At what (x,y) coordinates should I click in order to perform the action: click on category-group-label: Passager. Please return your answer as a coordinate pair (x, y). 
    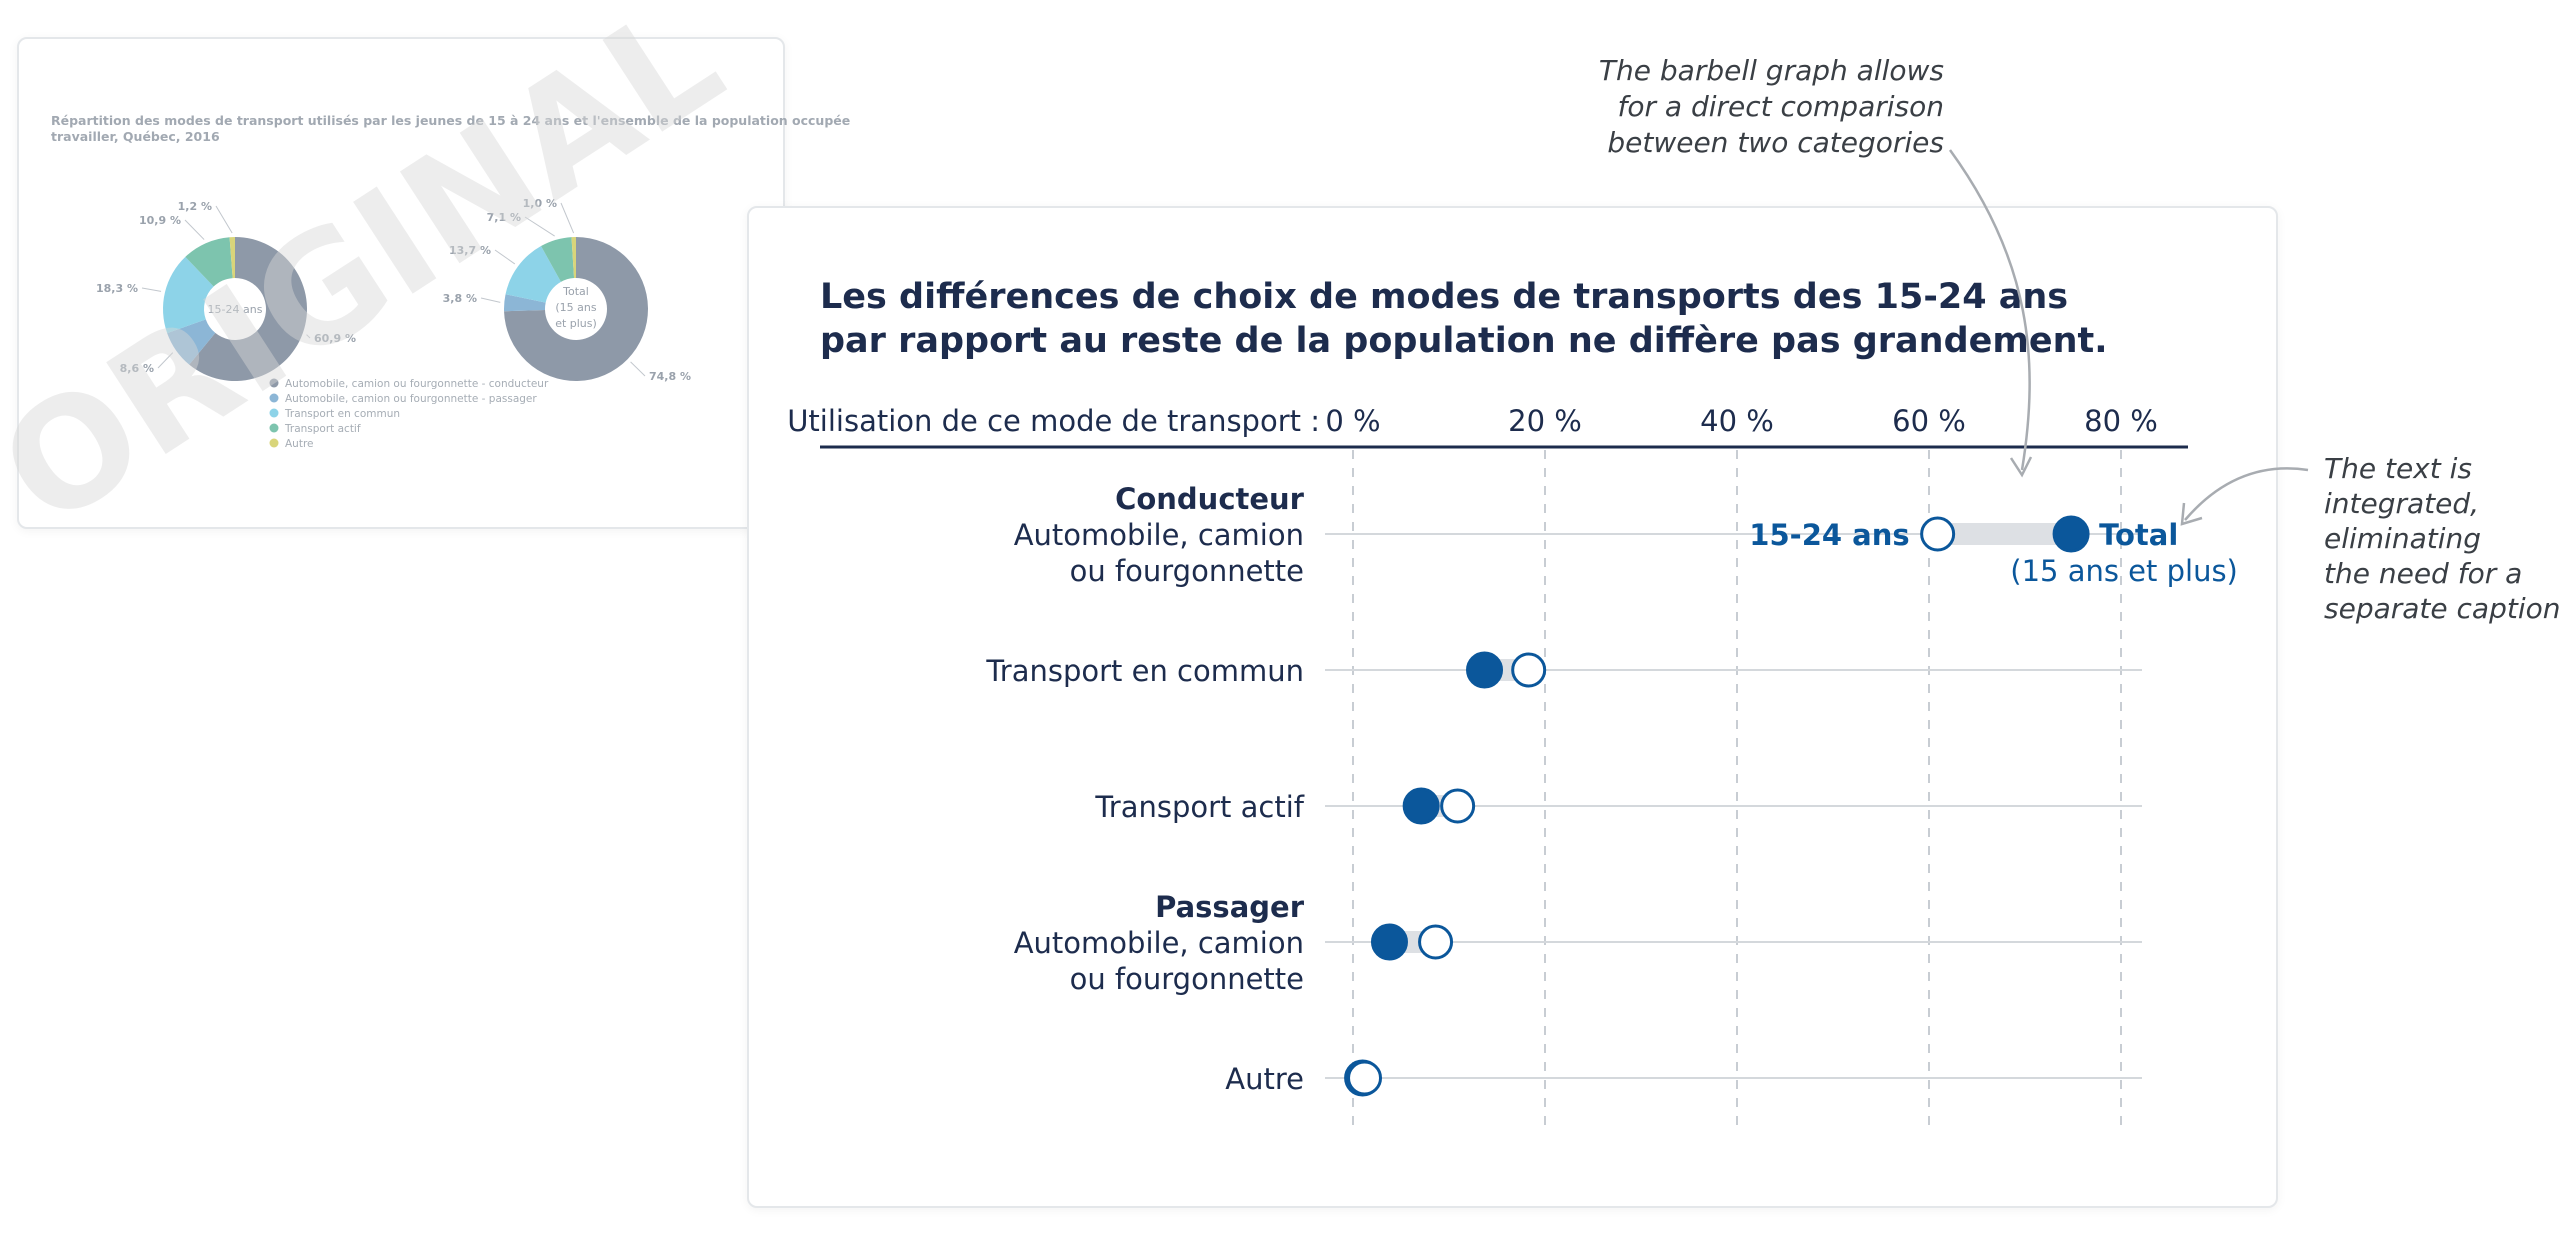
    Looking at the image, I should click on (1230, 907).